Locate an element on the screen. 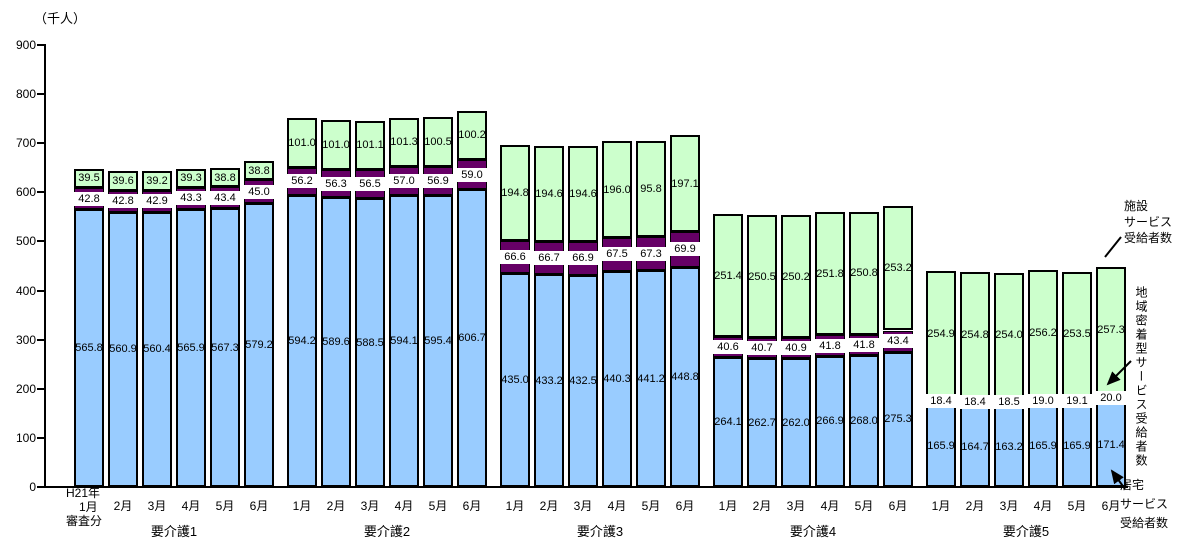 Image resolution: width=1189 pixels, height=550 pixels. x-tick-line: H21年 is located at coordinates (83, 493).